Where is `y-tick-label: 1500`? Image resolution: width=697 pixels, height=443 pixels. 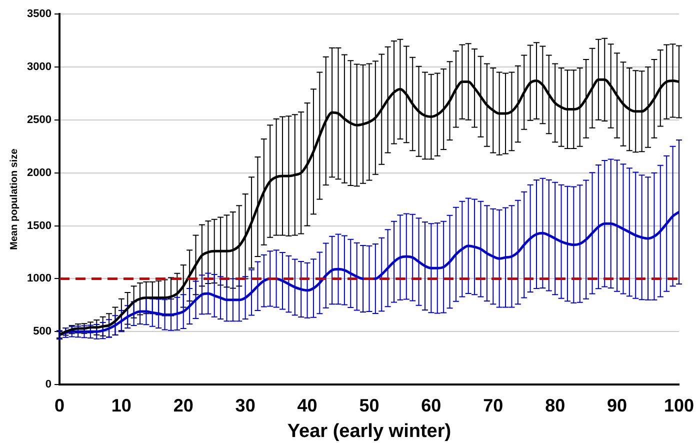 y-tick-label: 1500 is located at coordinates (39, 226).